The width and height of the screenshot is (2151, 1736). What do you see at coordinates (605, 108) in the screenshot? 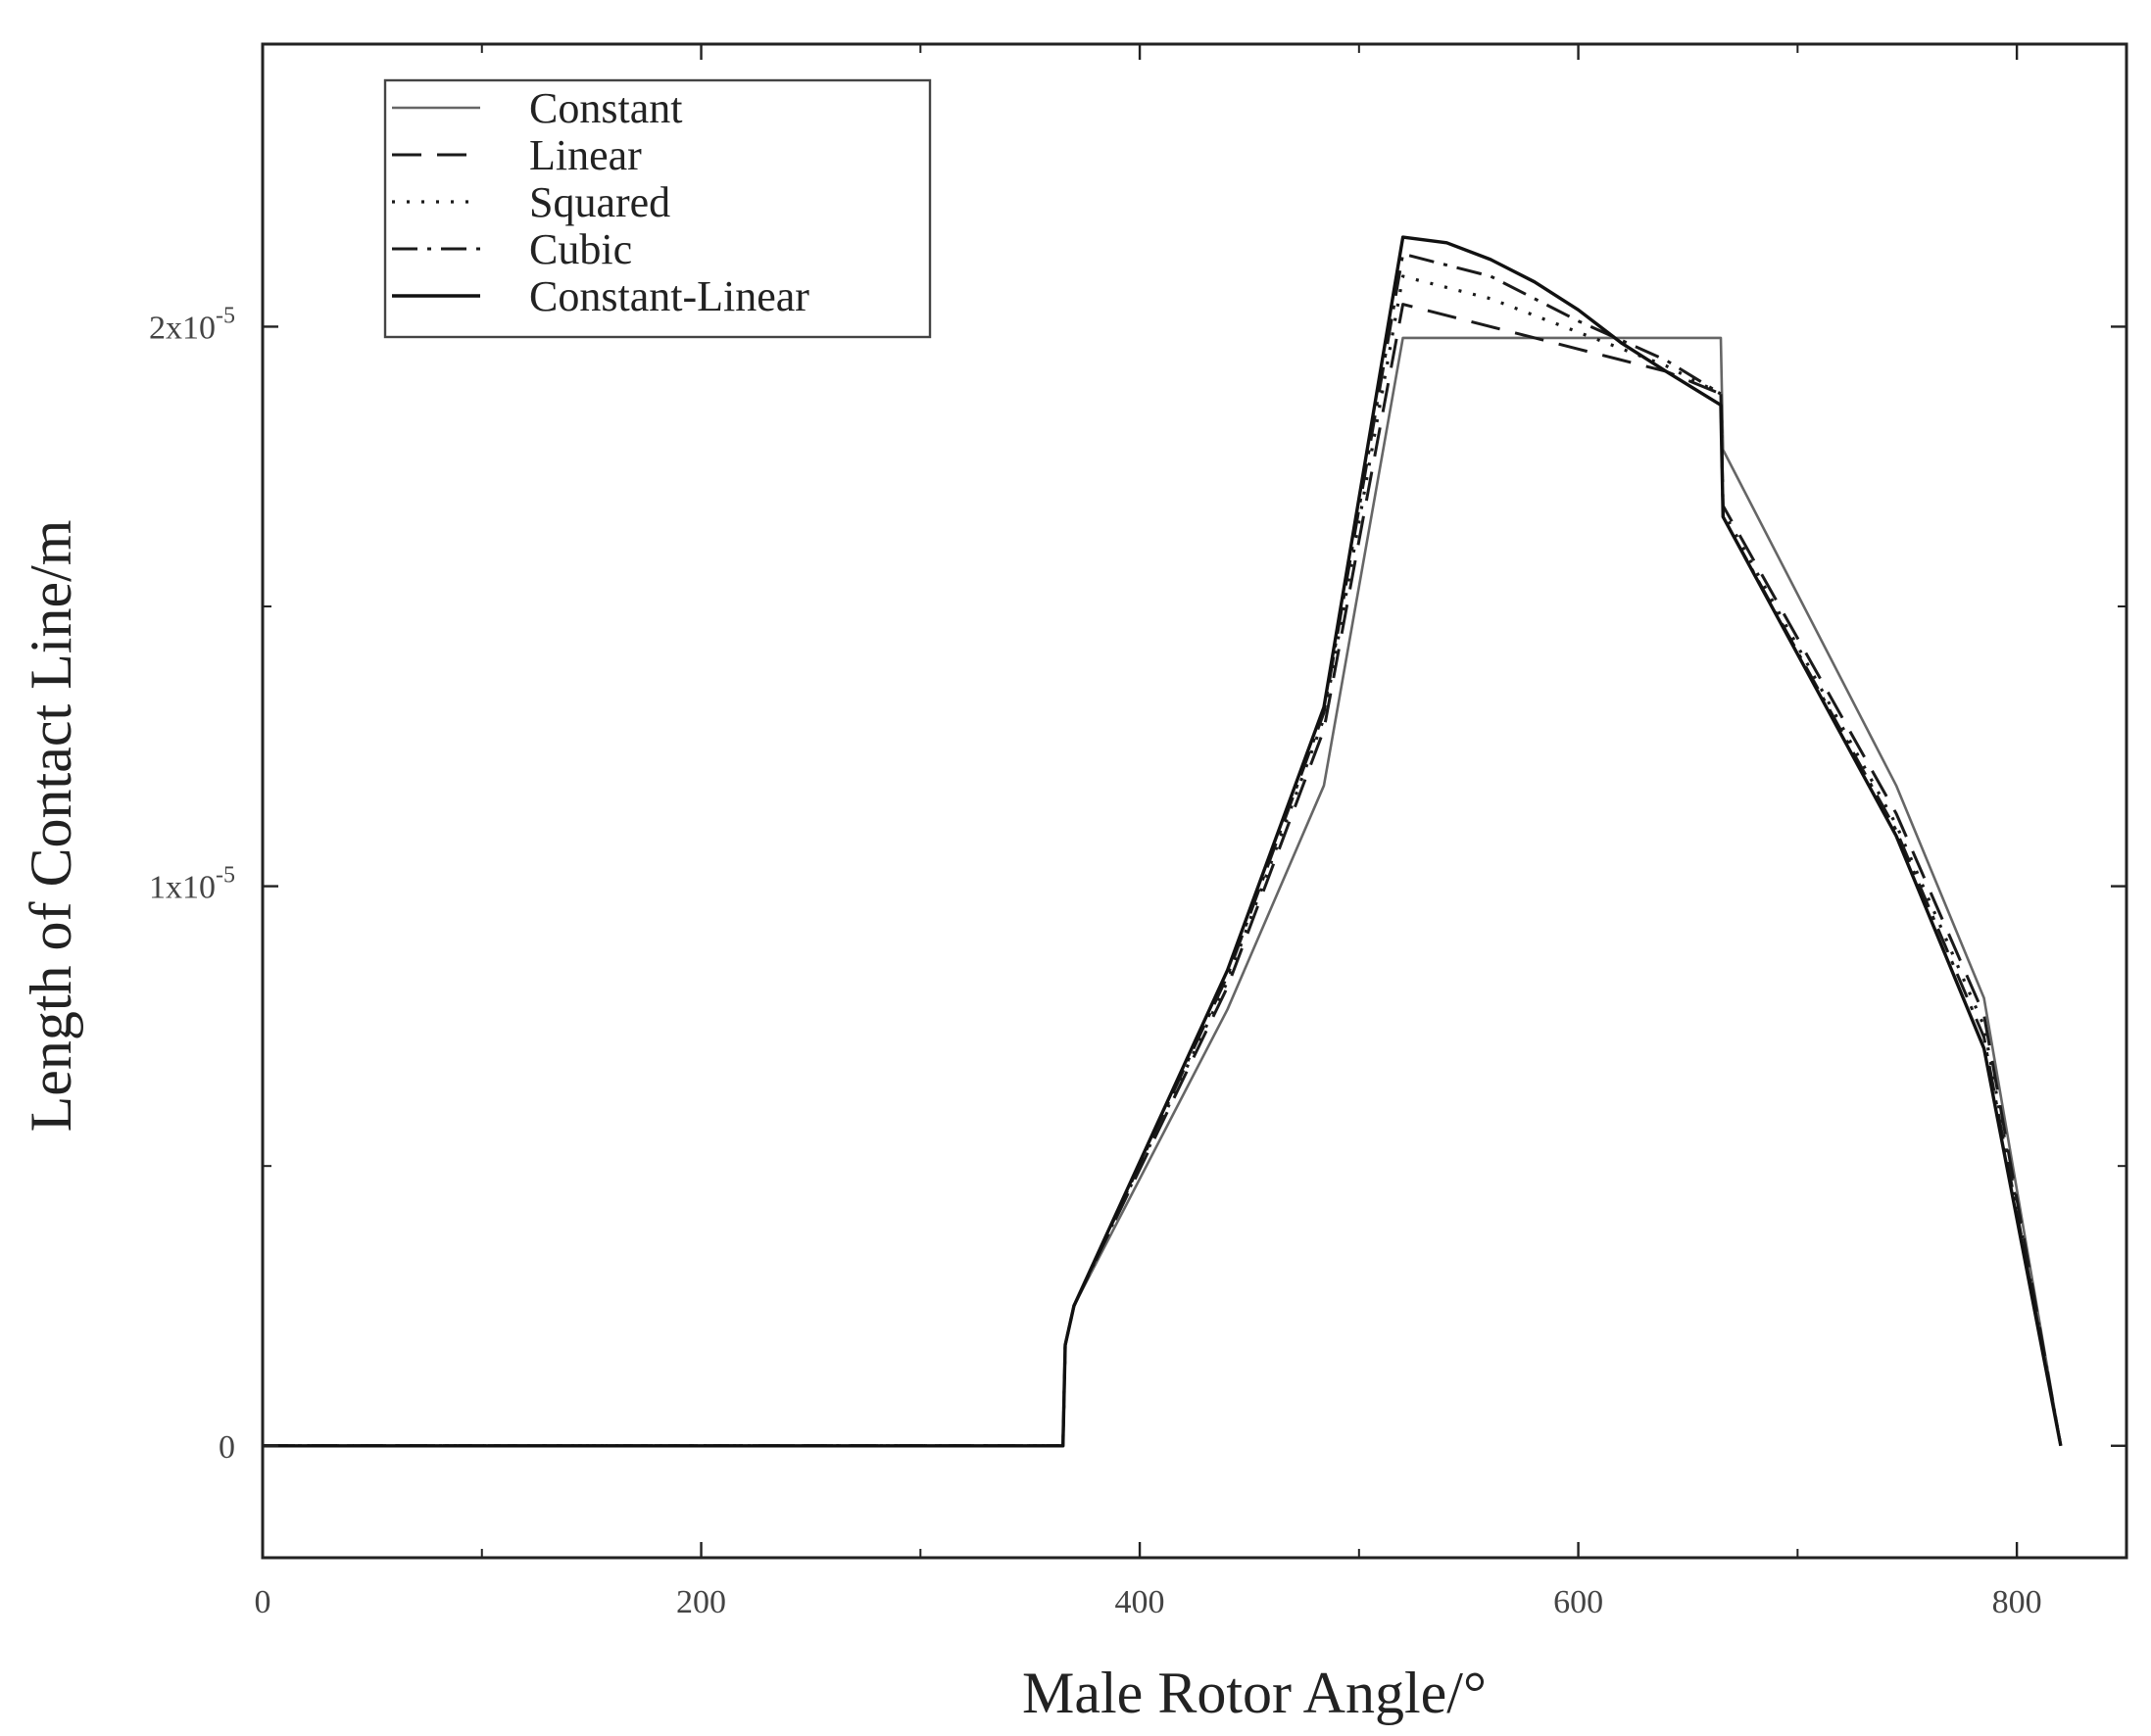
I see `legend-label: Constant` at bounding box center [605, 108].